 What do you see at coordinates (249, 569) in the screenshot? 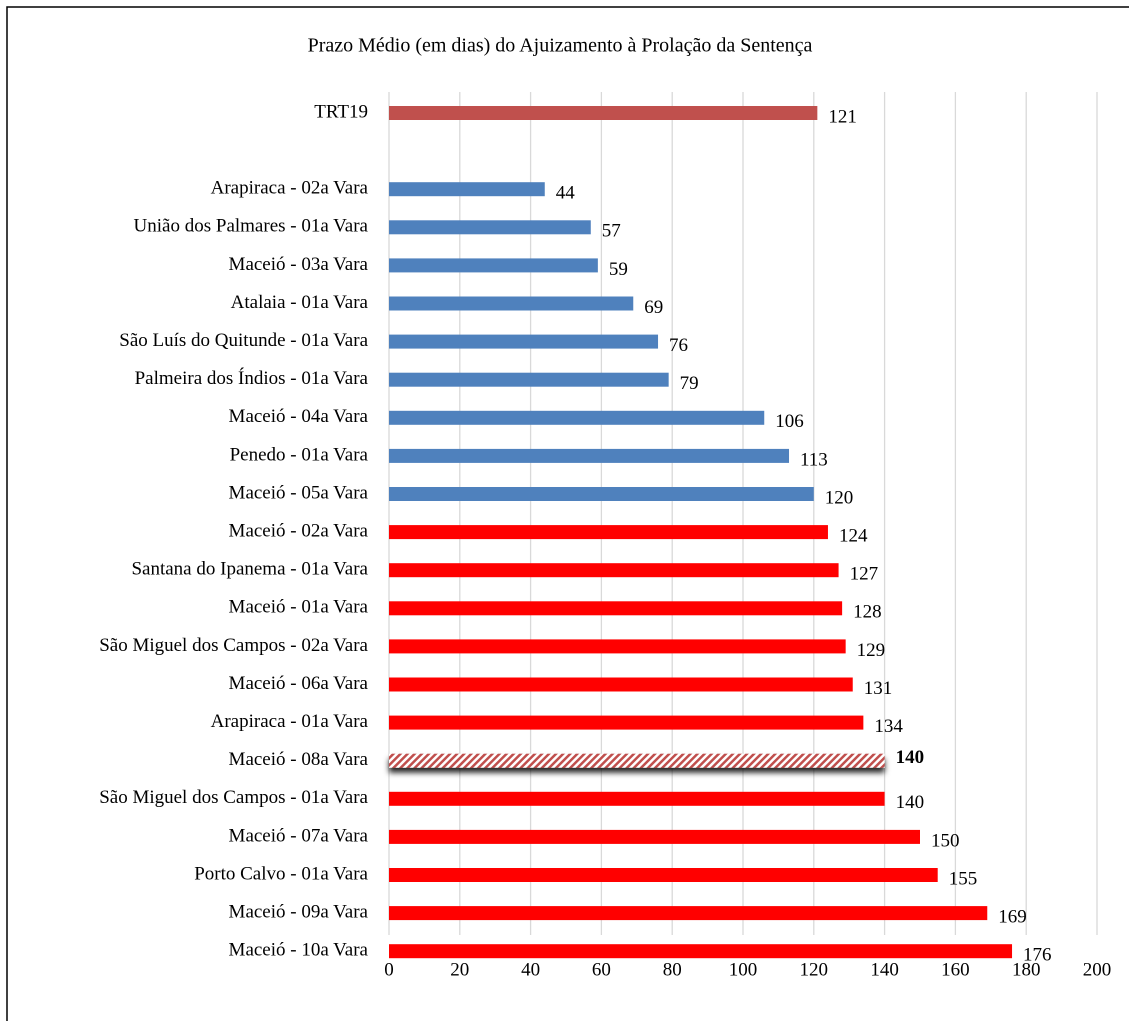
I see `y-tick-label: Santana do Ipanema - 01a Vara` at bounding box center [249, 569].